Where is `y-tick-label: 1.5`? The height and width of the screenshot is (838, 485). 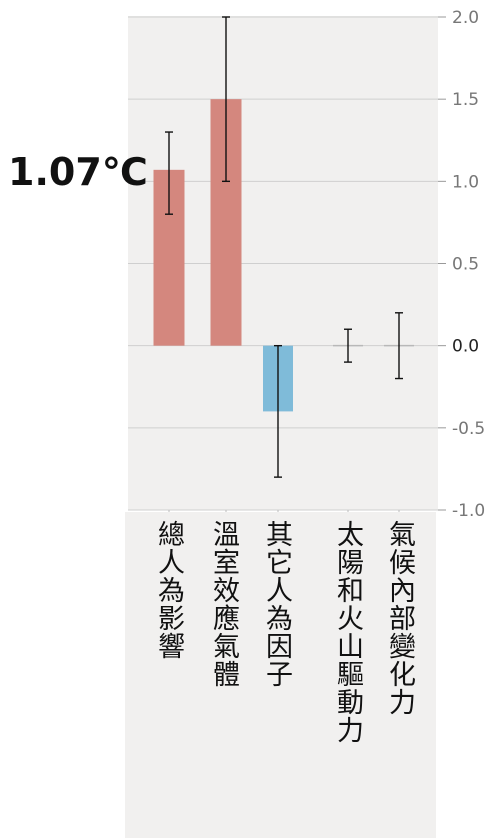
y-tick-label: 1.5 is located at coordinates (465, 100).